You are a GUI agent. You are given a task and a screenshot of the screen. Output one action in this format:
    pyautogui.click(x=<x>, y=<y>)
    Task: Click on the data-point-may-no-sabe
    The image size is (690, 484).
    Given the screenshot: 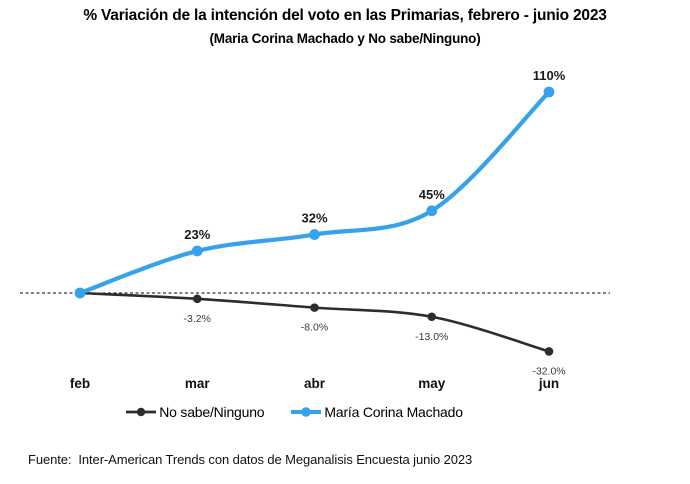 What is the action you would take?
    pyautogui.click(x=432, y=317)
    